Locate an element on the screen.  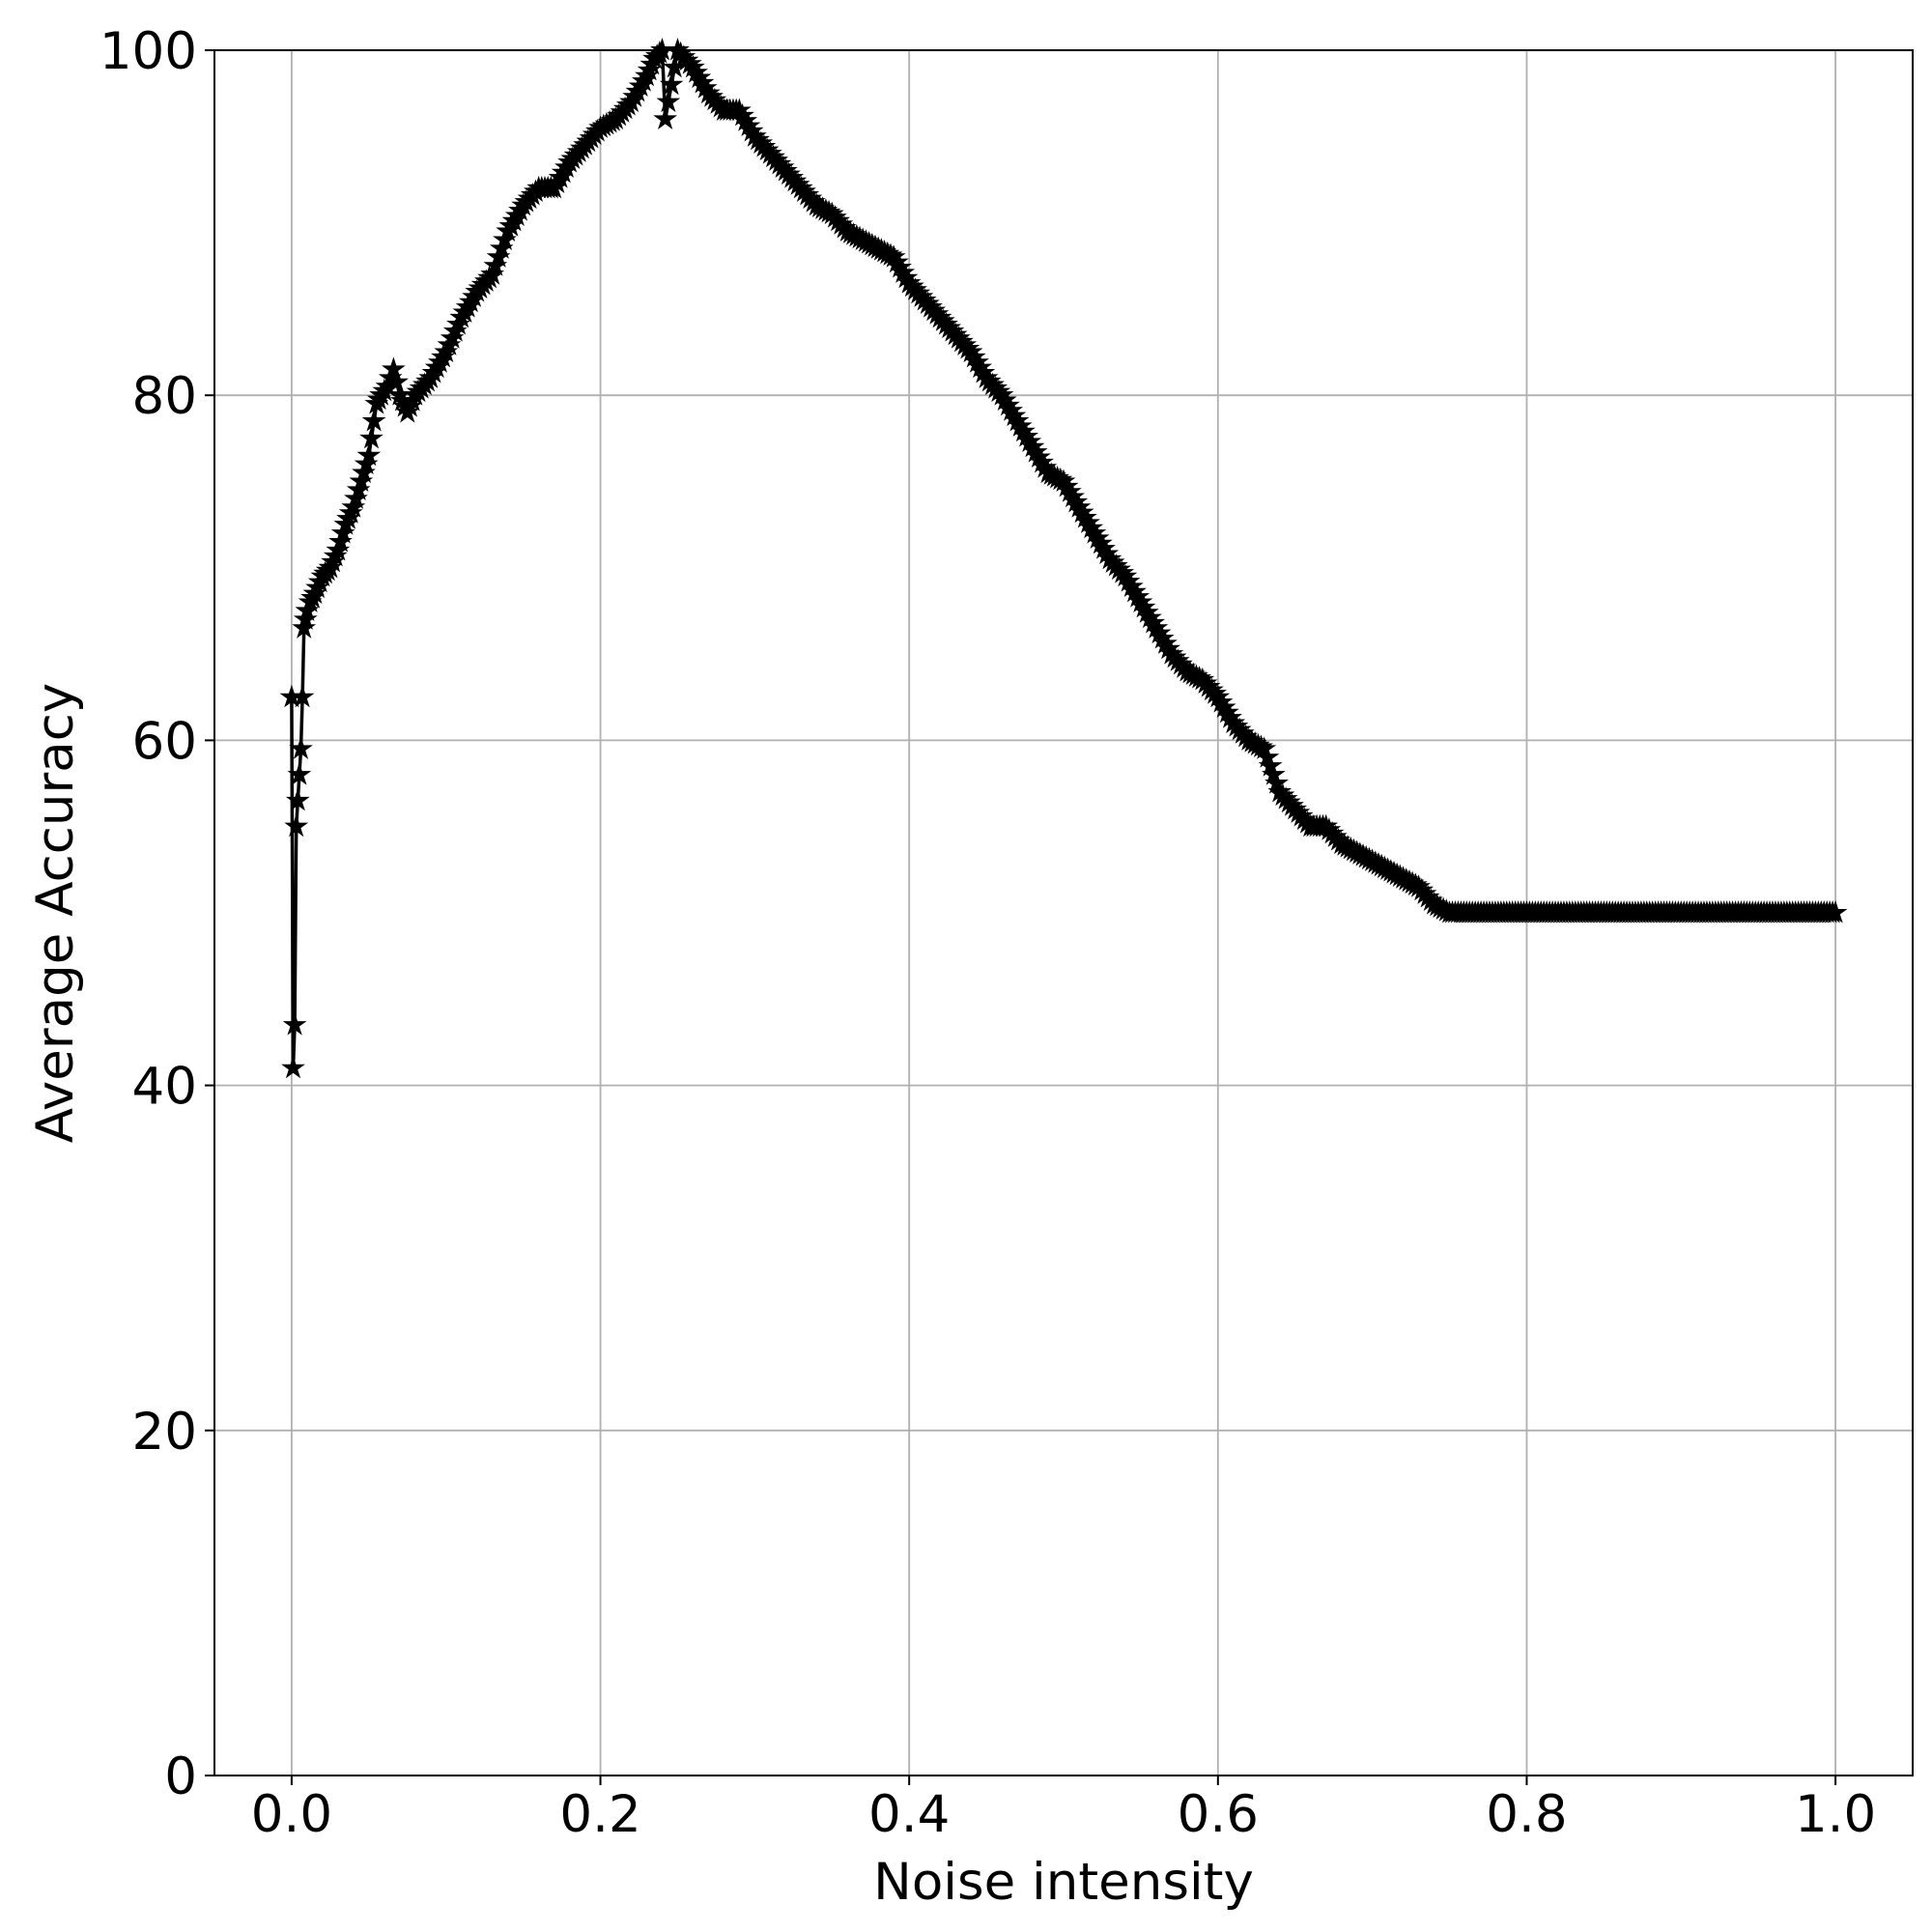
x-axis: 0.0 0.2 0.4 0.6 0.8 1.0 is located at coordinates (1063, 1810).